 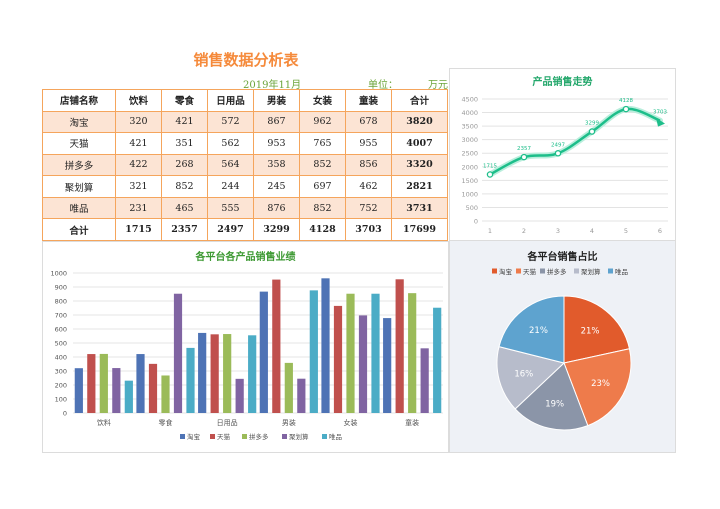 What do you see at coordinates (621, 271) in the screenshot?
I see `legend-label: 唯品` at bounding box center [621, 271].